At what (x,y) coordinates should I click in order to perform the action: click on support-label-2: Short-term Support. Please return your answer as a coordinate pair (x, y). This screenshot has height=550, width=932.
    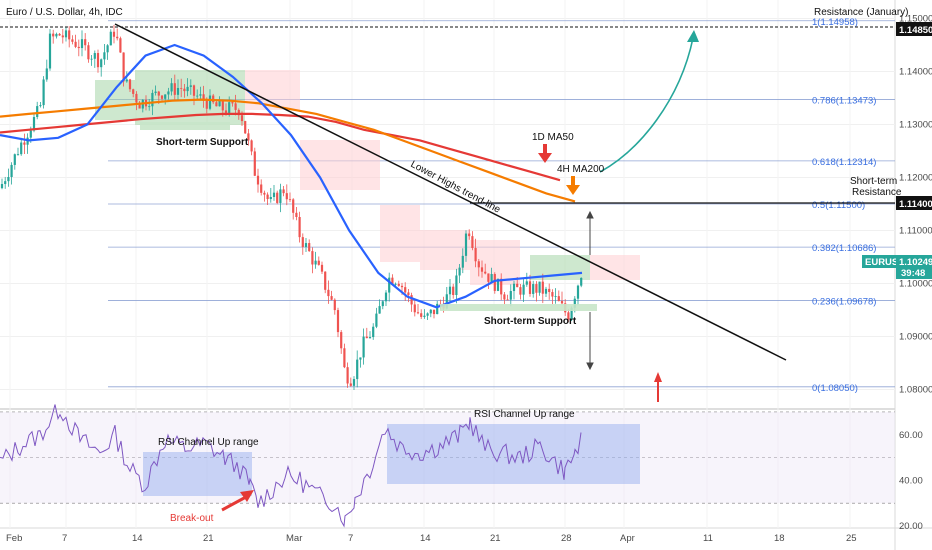
    Looking at the image, I should click on (530, 321).